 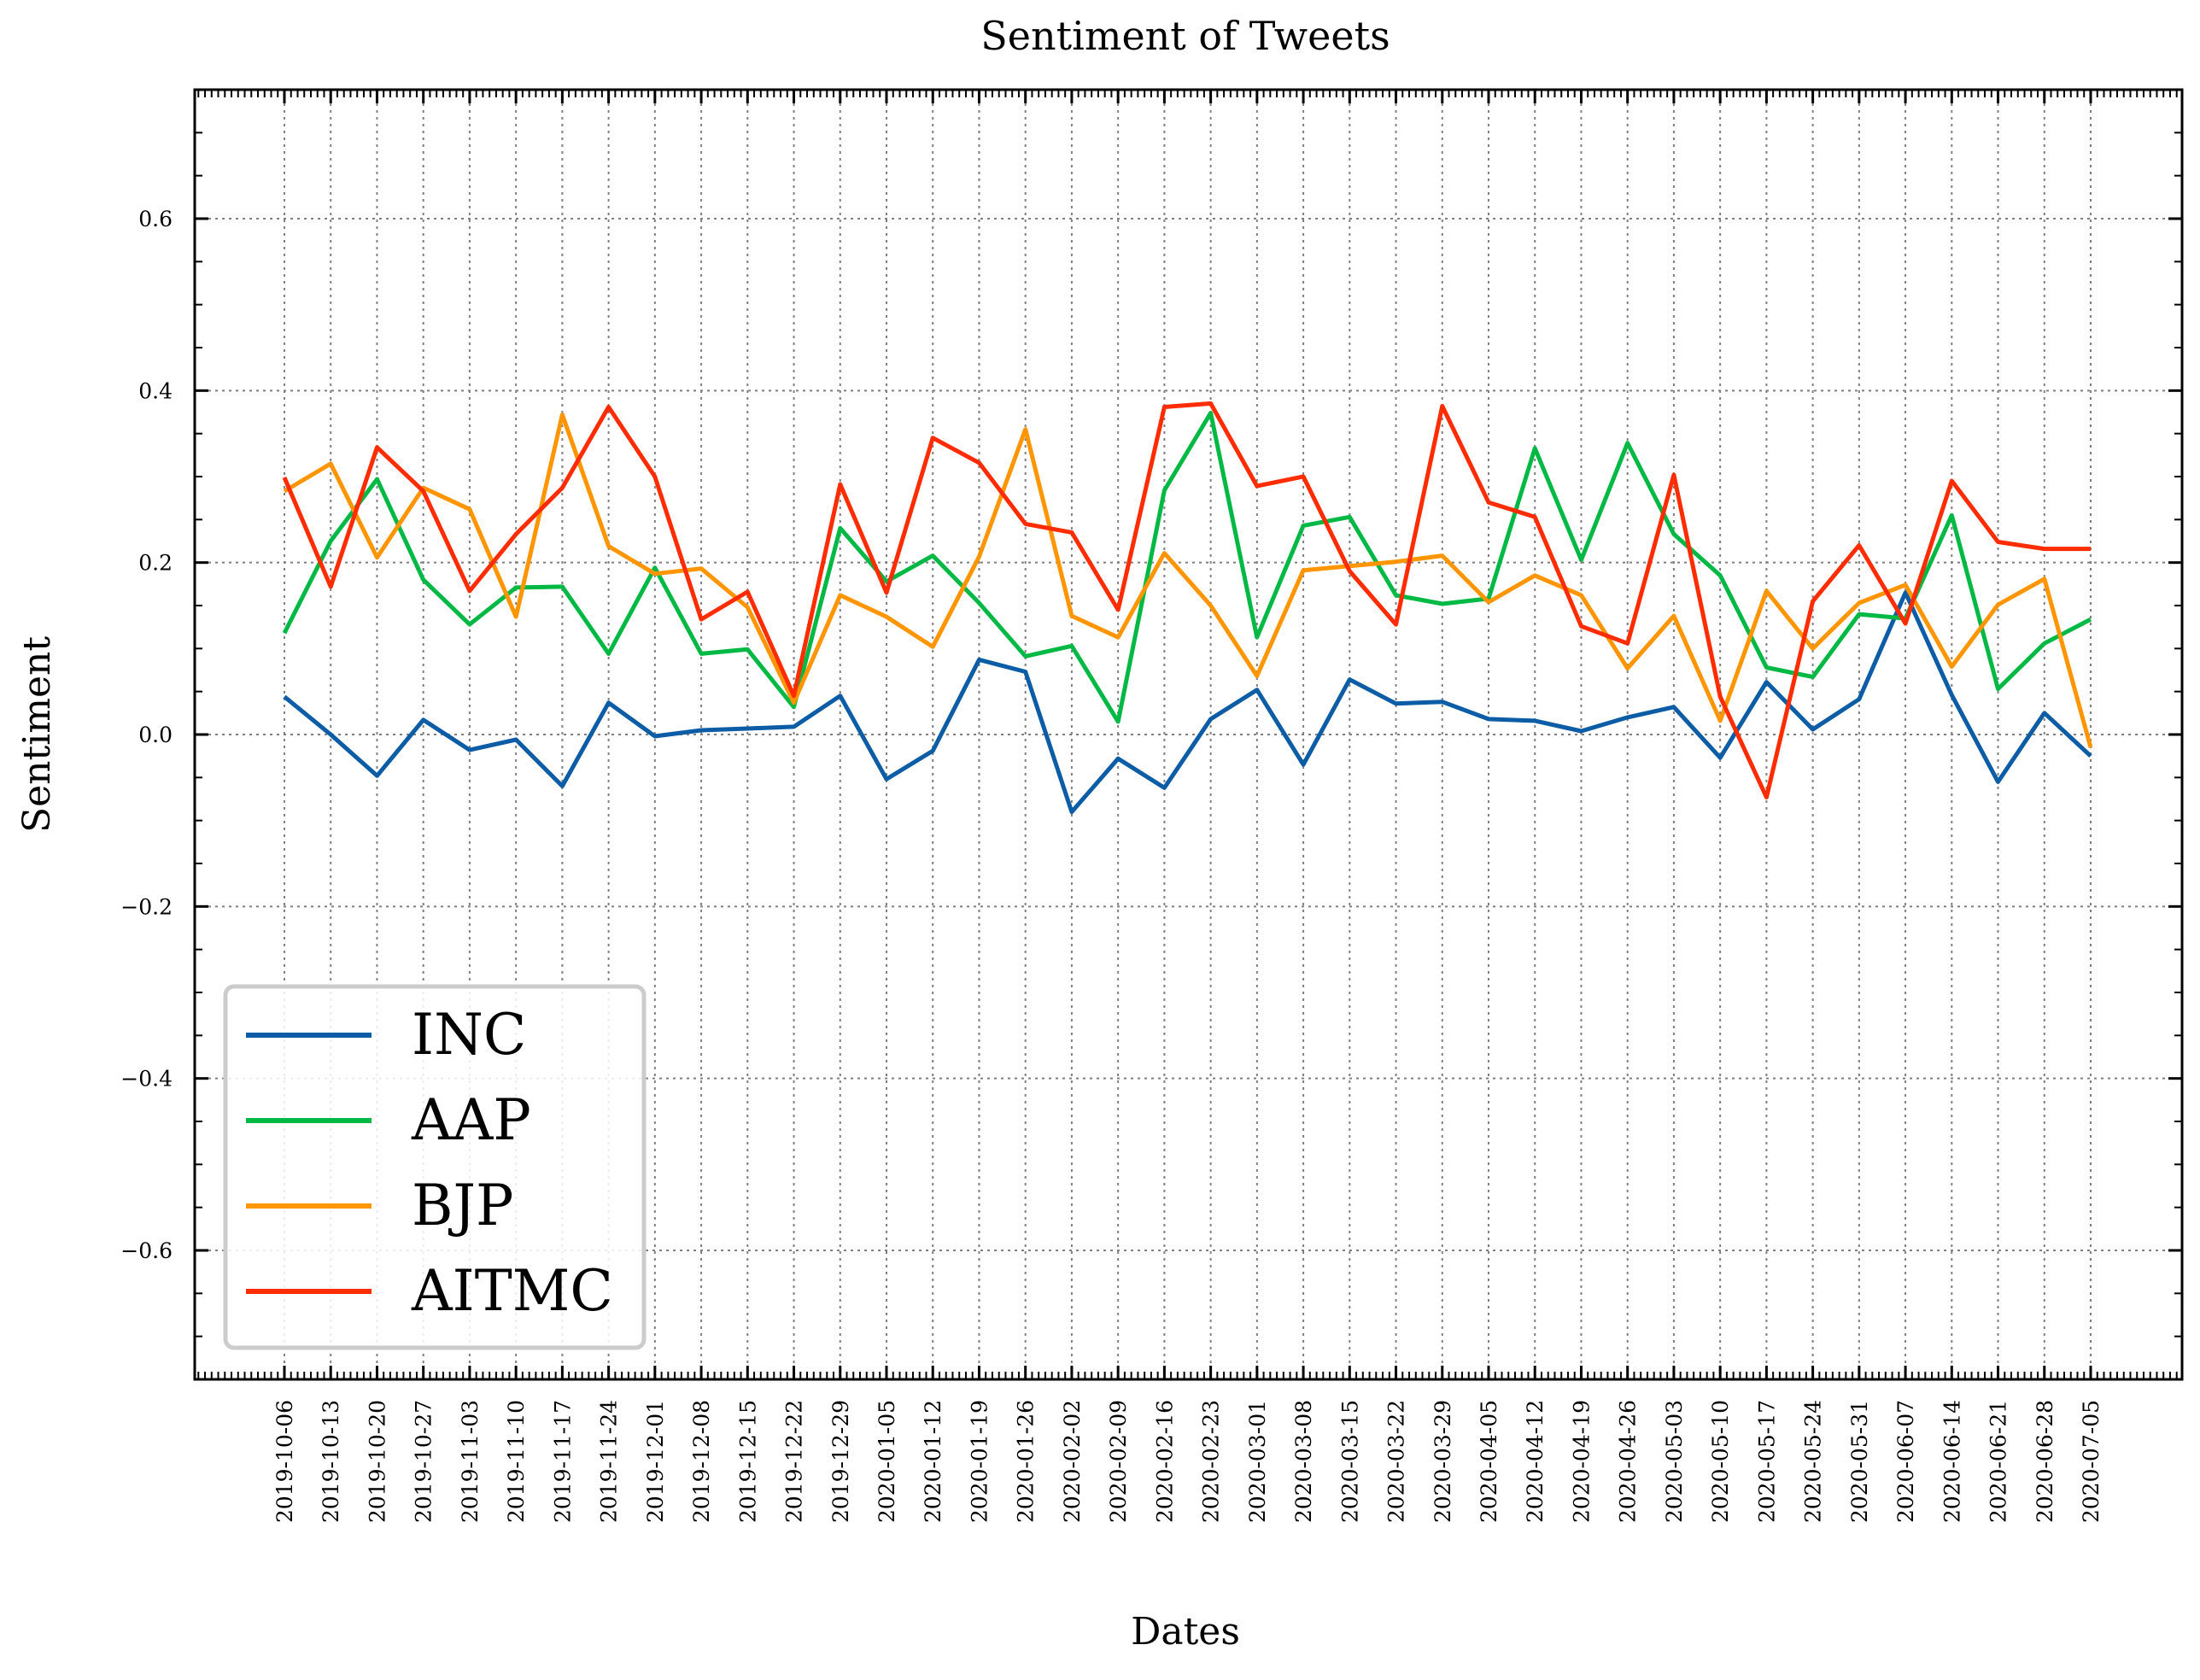 What do you see at coordinates (887, 1461) in the screenshot?
I see `x-tick-label: 2020-01-05` at bounding box center [887, 1461].